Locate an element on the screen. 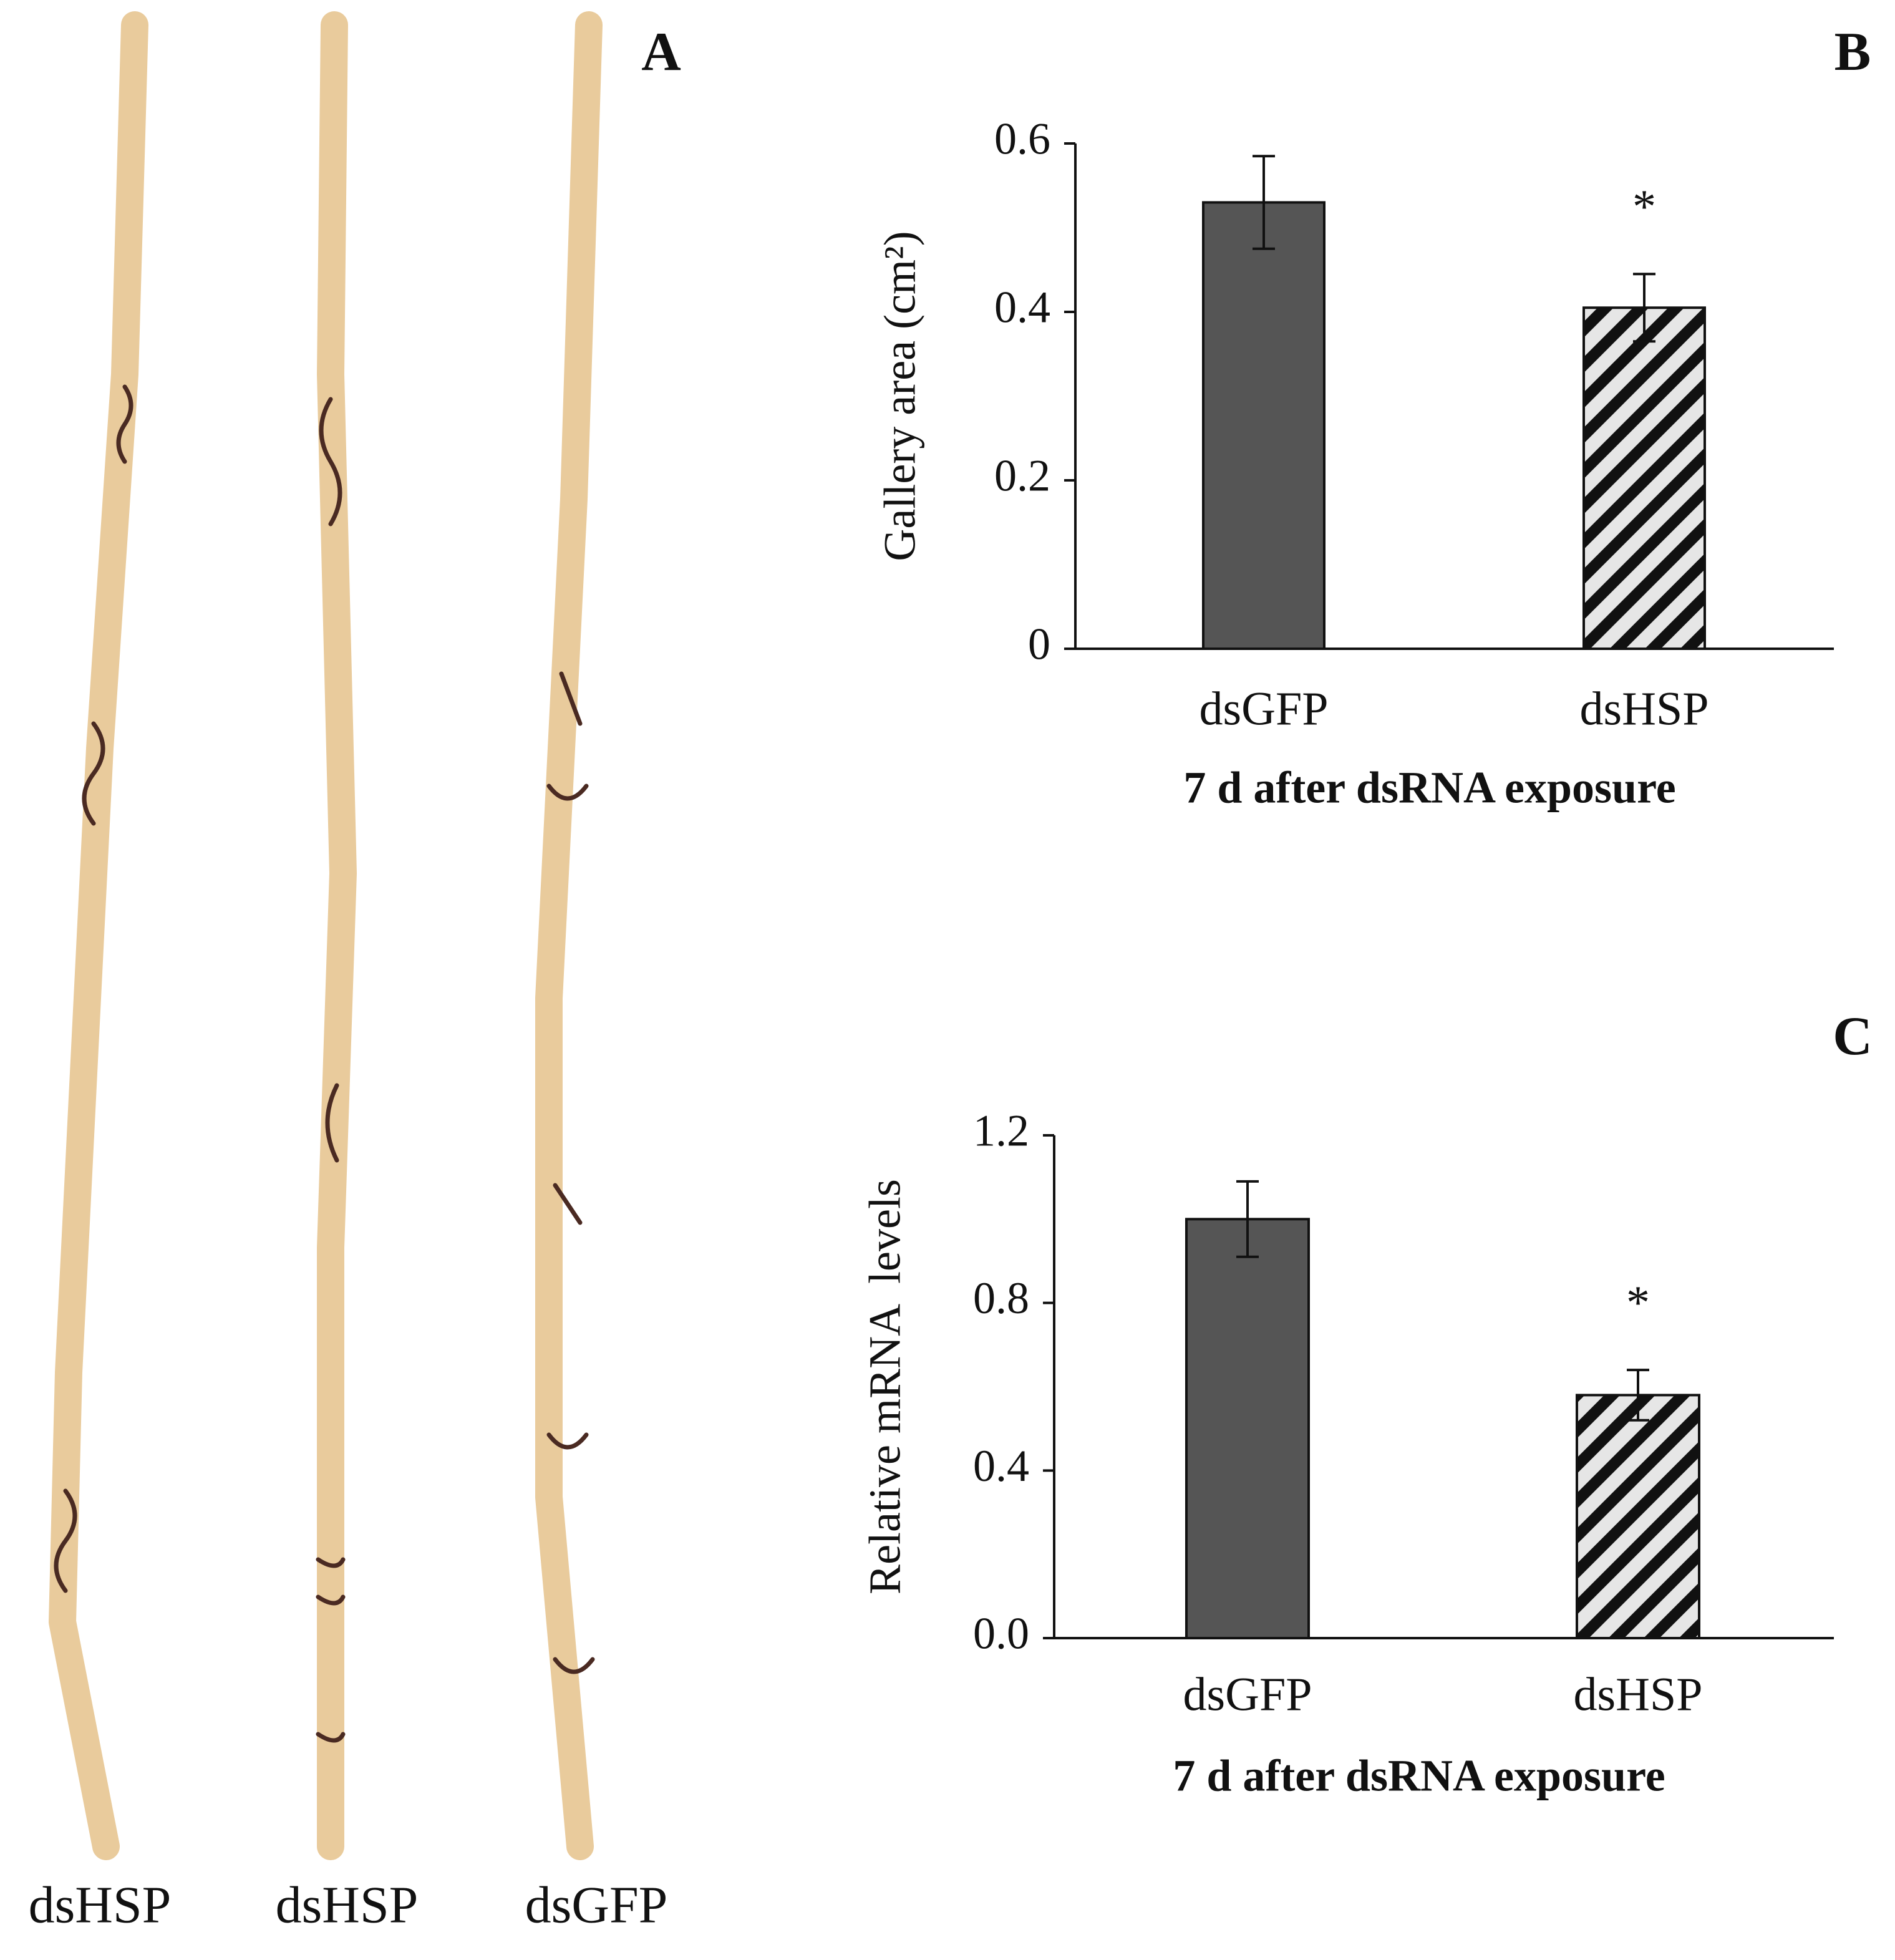 The width and height of the screenshot is (1895, 1960). y-tick-label: 1.2 is located at coordinates (1001, 1131).